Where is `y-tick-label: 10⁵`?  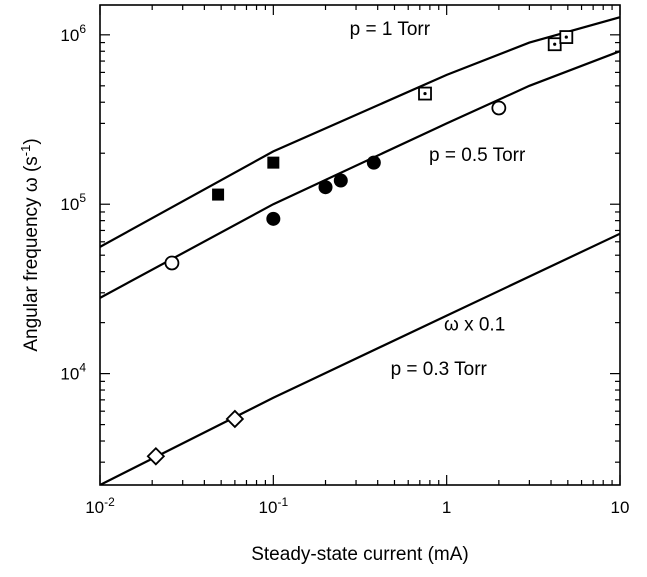
y-tick-label: 10⁵ is located at coordinates (73, 202).